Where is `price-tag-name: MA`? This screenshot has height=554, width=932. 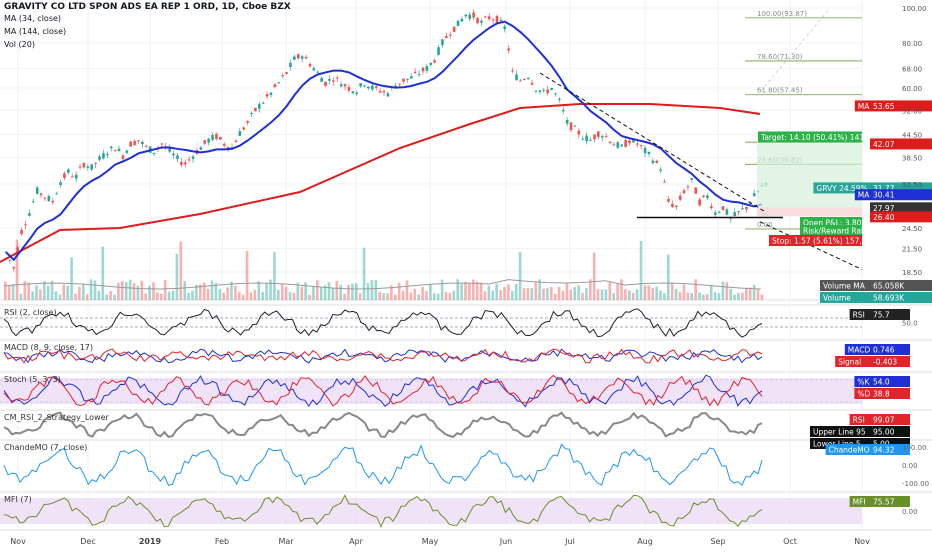 price-tag-name: MA is located at coordinates (864, 195).